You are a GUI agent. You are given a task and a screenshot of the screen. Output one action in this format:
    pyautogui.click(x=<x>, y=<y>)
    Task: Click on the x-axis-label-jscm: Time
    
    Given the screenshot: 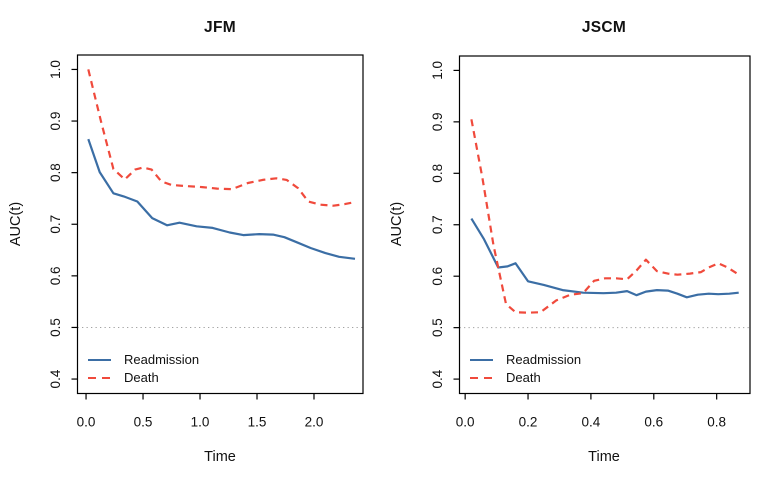 What is the action you would take?
    pyautogui.click(x=604, y=457)
    